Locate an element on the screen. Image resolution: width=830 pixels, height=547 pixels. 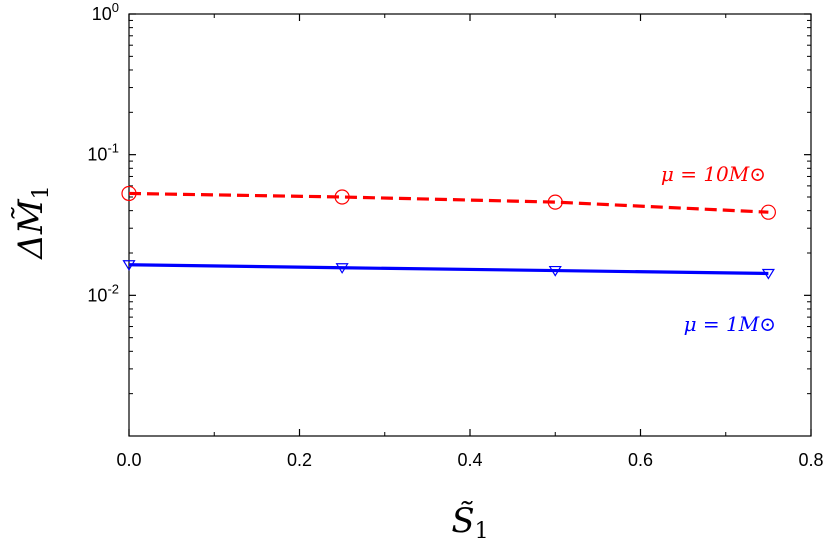
y-tick-label: 10⁰ is located at coordinates (105, 12).